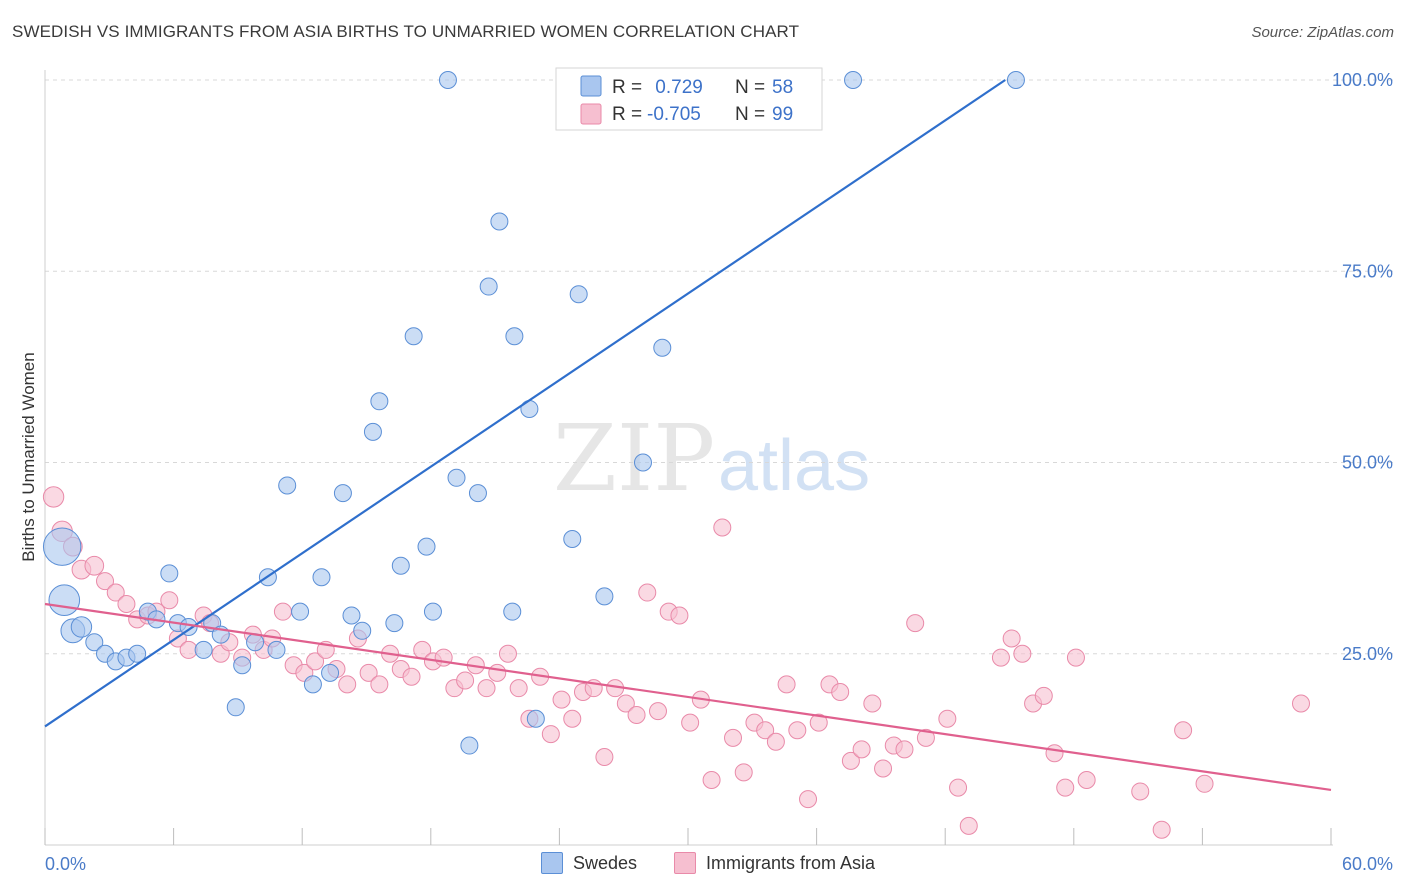  I want to click on y-axis-label: Births to Unmarried Women, so click(28, 456).